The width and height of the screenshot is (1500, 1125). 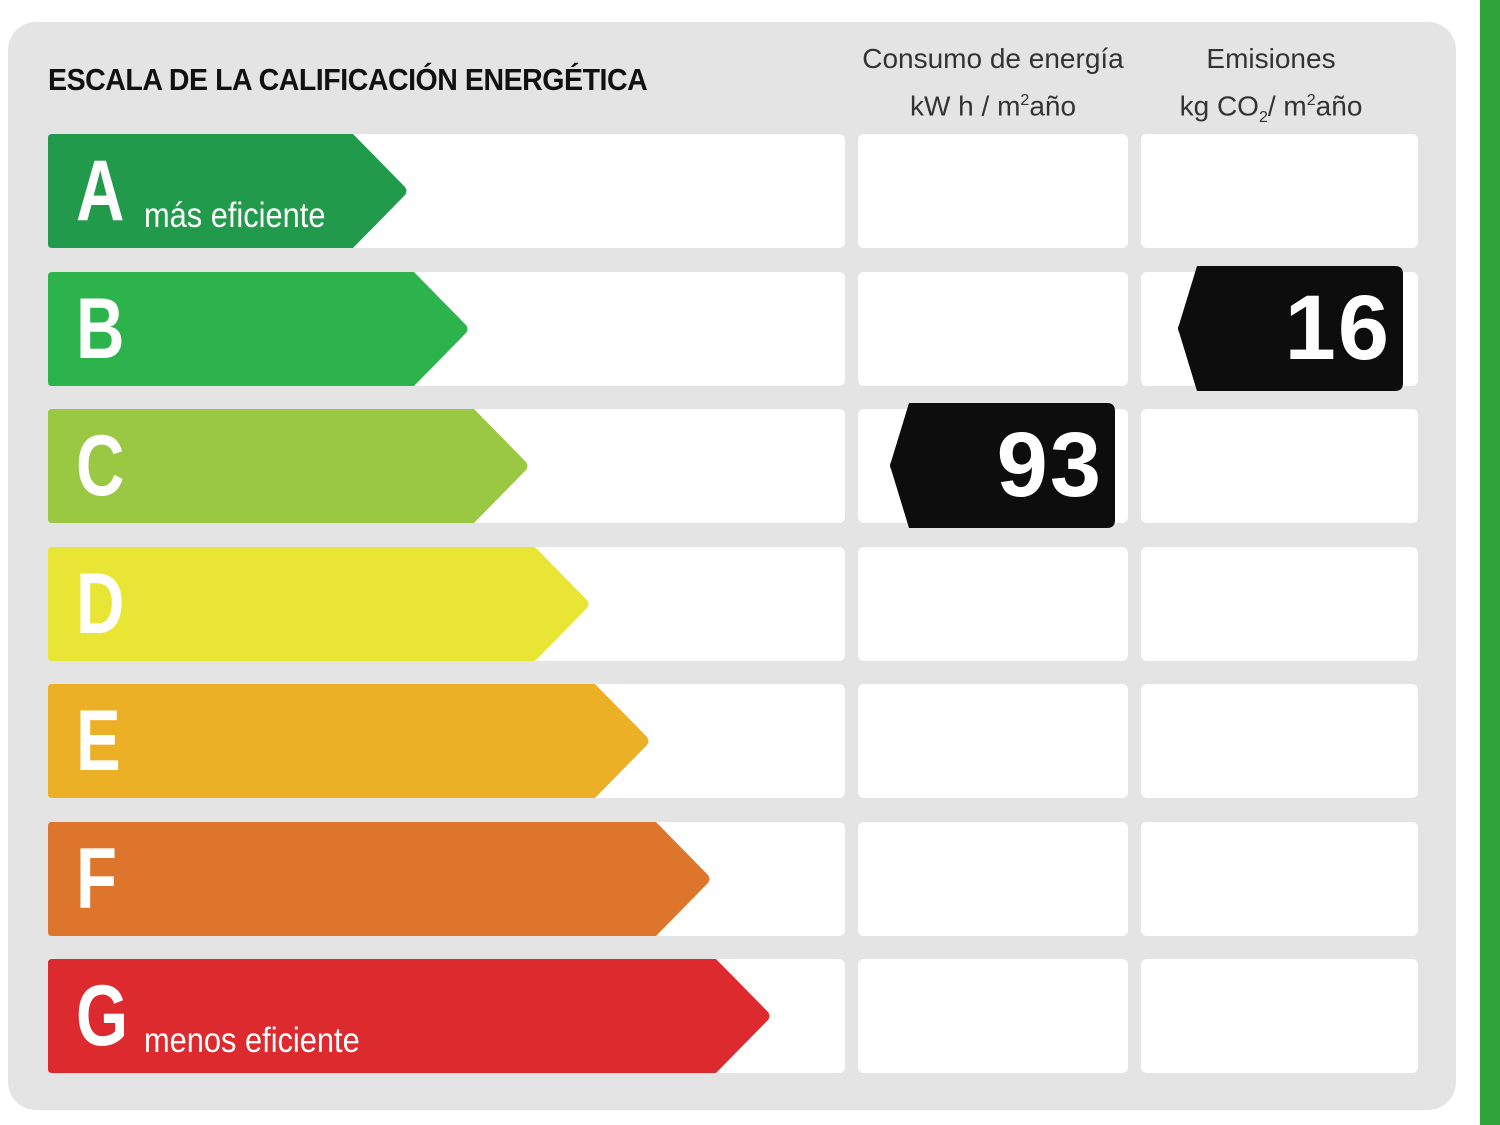 I want to click on emissions-column-header: Emisiones kg CO2/ m2año, so click(x=1271, y=88).